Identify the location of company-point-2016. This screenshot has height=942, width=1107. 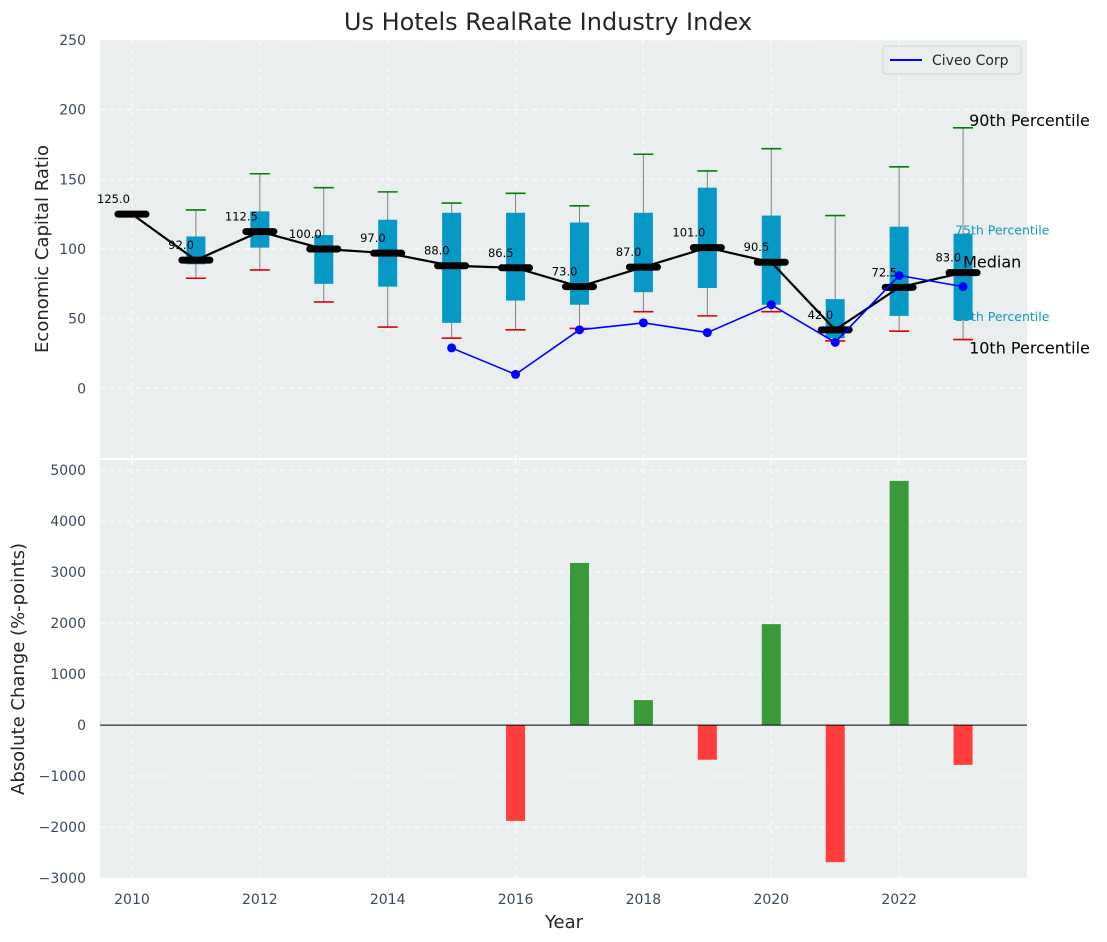
(516, 374).